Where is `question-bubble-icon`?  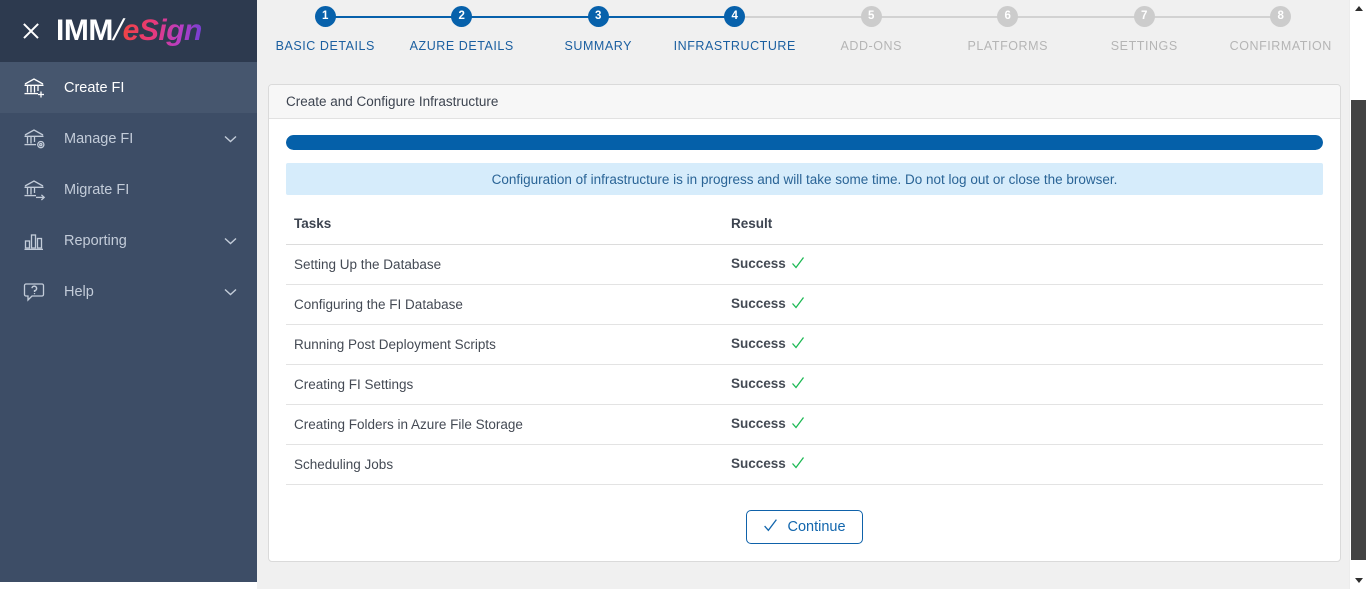 question-bubble-icon is located at coordinates (35, 292).